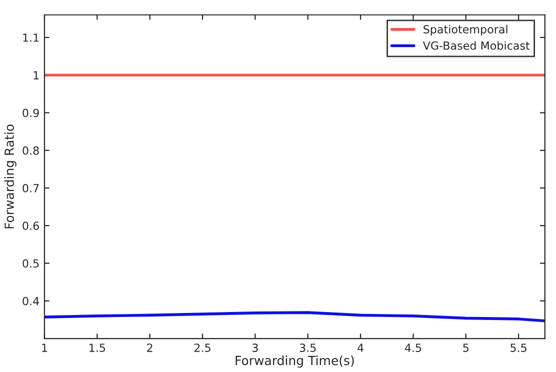 The width and height of the screenshot is (556, 372). I want to click on y-tick-label: 0.8, so click(30, 150).